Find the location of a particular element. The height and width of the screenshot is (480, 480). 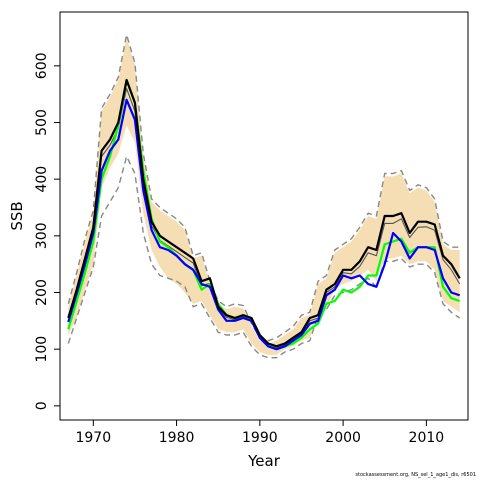

y-tick-label: 500 is located at coordinates (42, 122).